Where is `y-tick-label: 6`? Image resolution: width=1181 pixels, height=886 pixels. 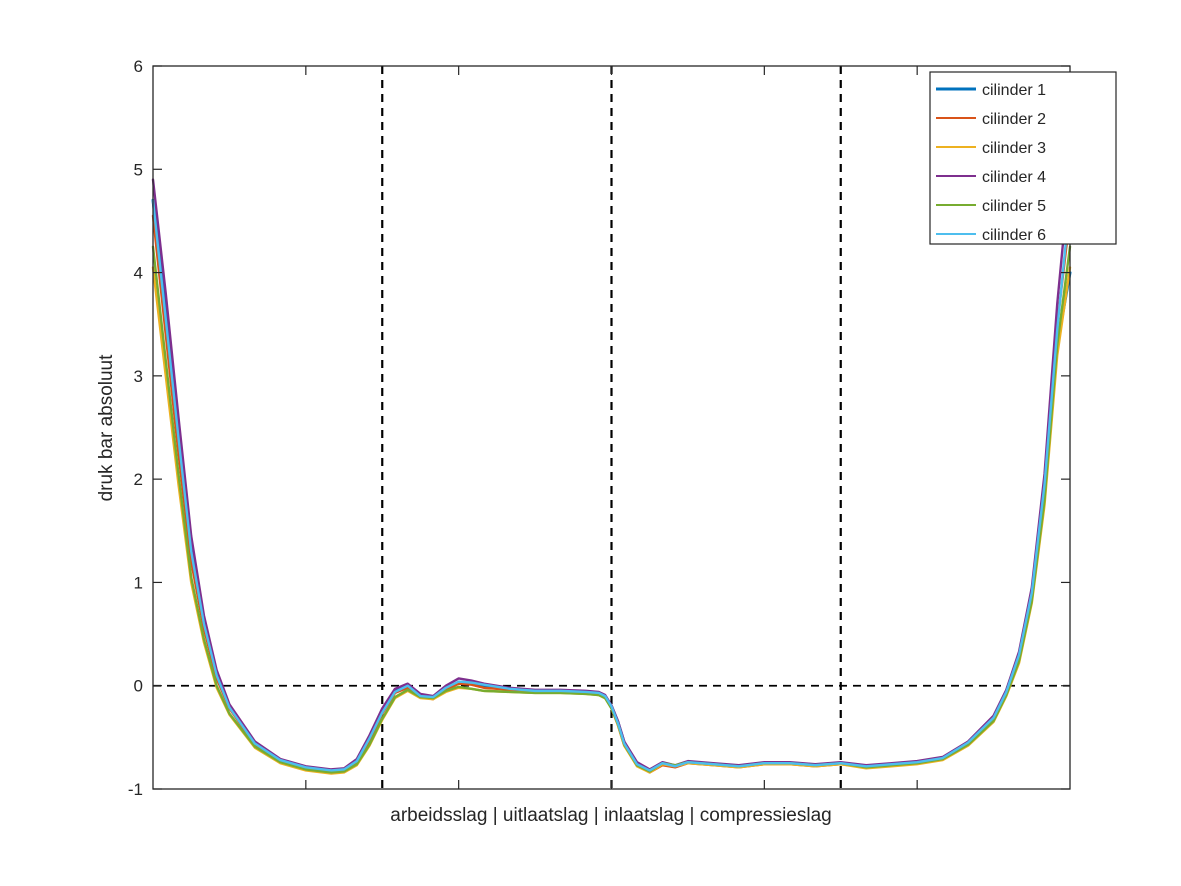
y-tick-label: 6 is located at coordinates (138, 66).